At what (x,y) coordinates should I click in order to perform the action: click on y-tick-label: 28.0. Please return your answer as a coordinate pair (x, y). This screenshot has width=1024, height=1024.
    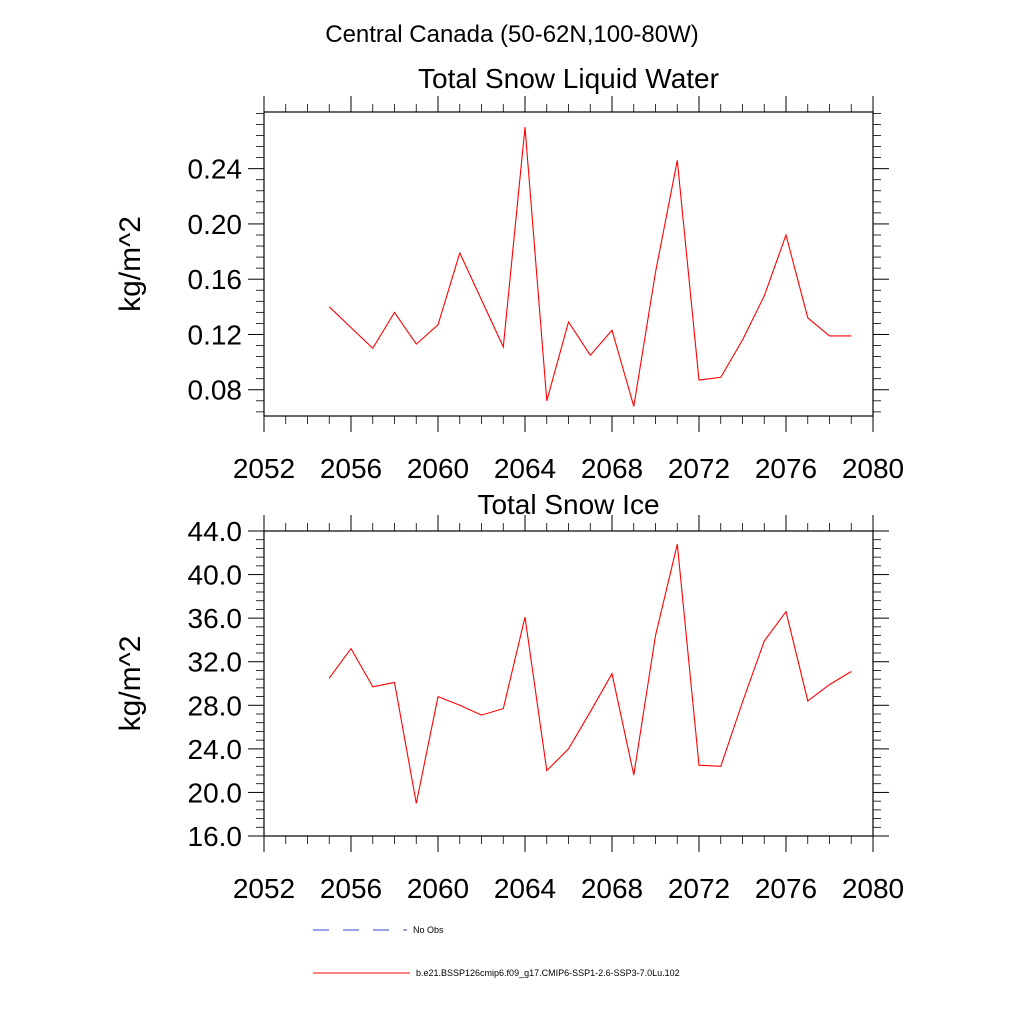
    Looking at the image, I should click on (215, 705).